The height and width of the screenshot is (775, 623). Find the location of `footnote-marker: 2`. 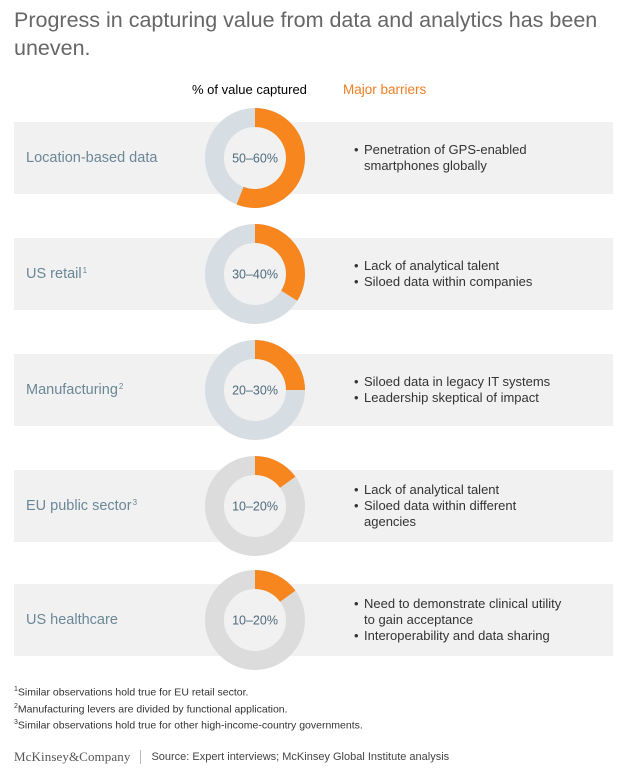

footnote-marker: 2 is located at coordinates (121, 386).